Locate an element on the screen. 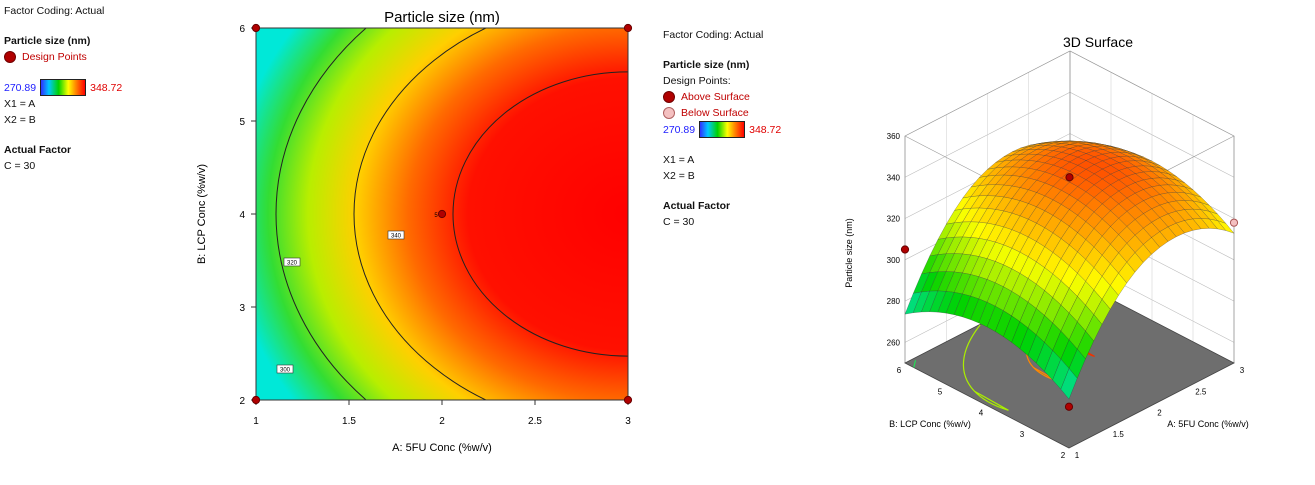  surface-plot-title: 3D Surface is located at coordinates (1098, 42).